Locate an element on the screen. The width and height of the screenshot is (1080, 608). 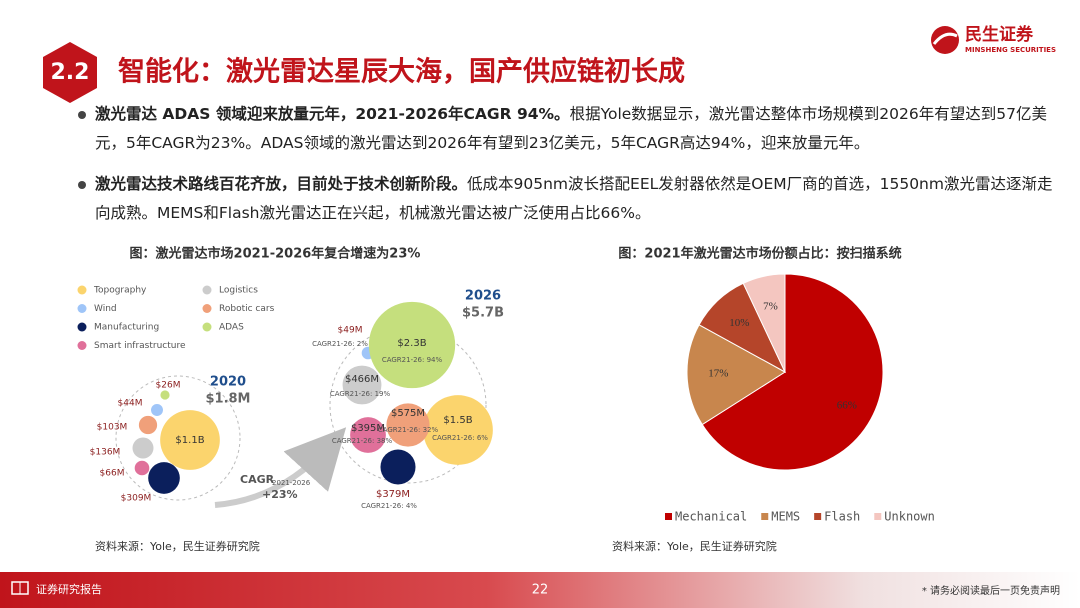
growth-period: 2021-2026 is located at coordinates (291, 483).